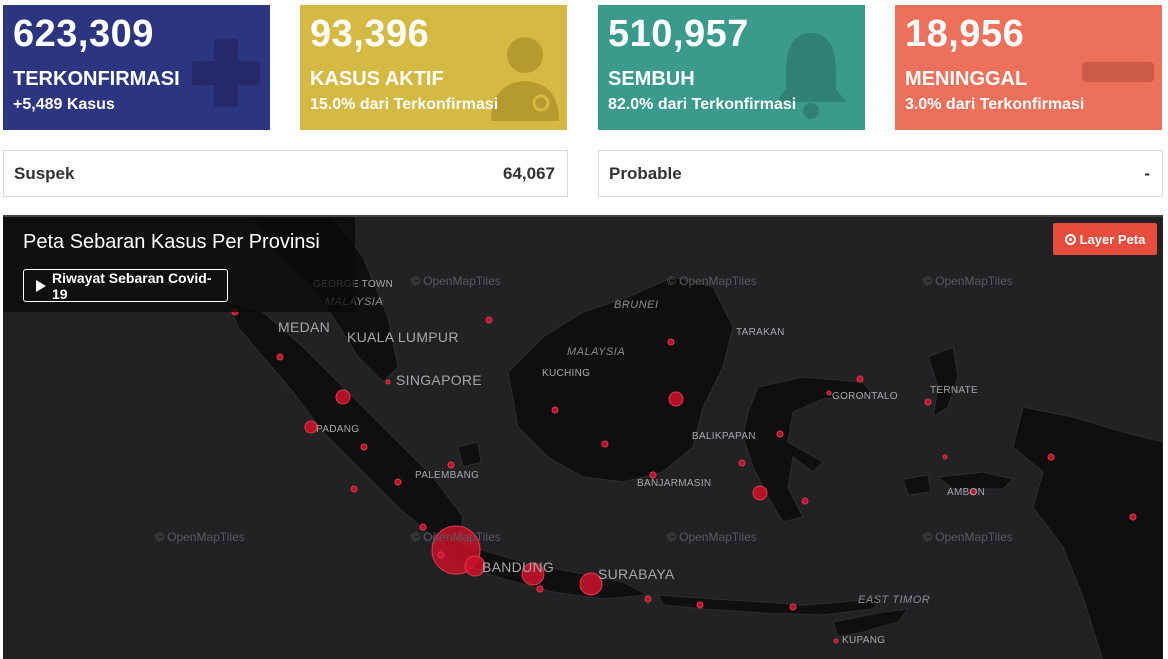  What do you see at coordinates (943, 382) in the screenshot?
I see `land-halmahera` at bounding box center [943, 382].